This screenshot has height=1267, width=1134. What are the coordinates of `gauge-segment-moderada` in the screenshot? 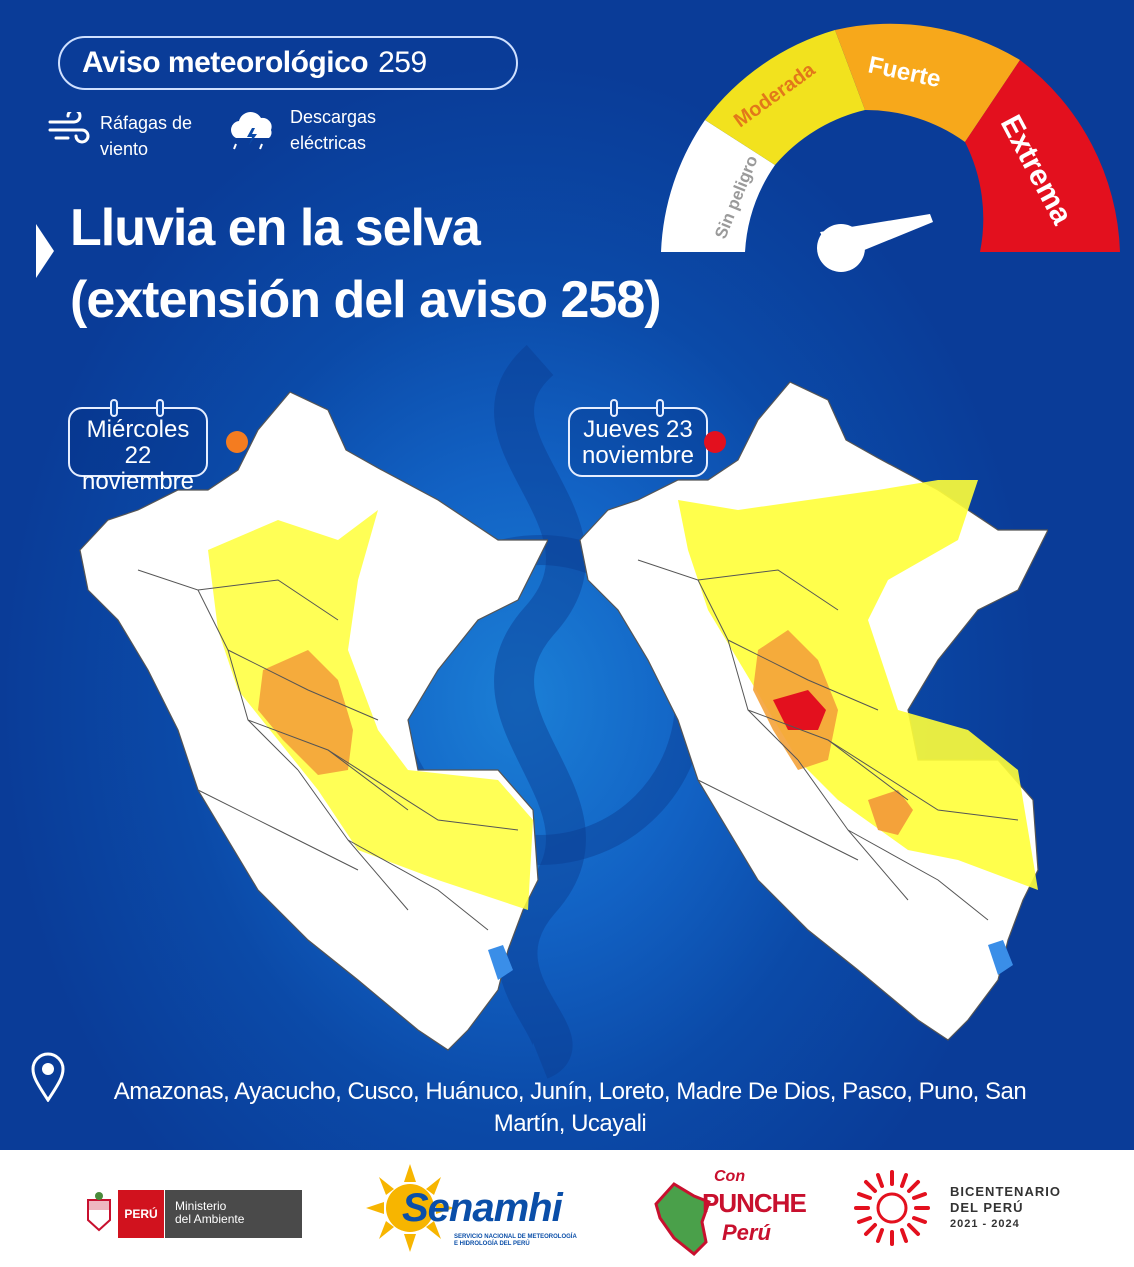 It's located at (785, 97).